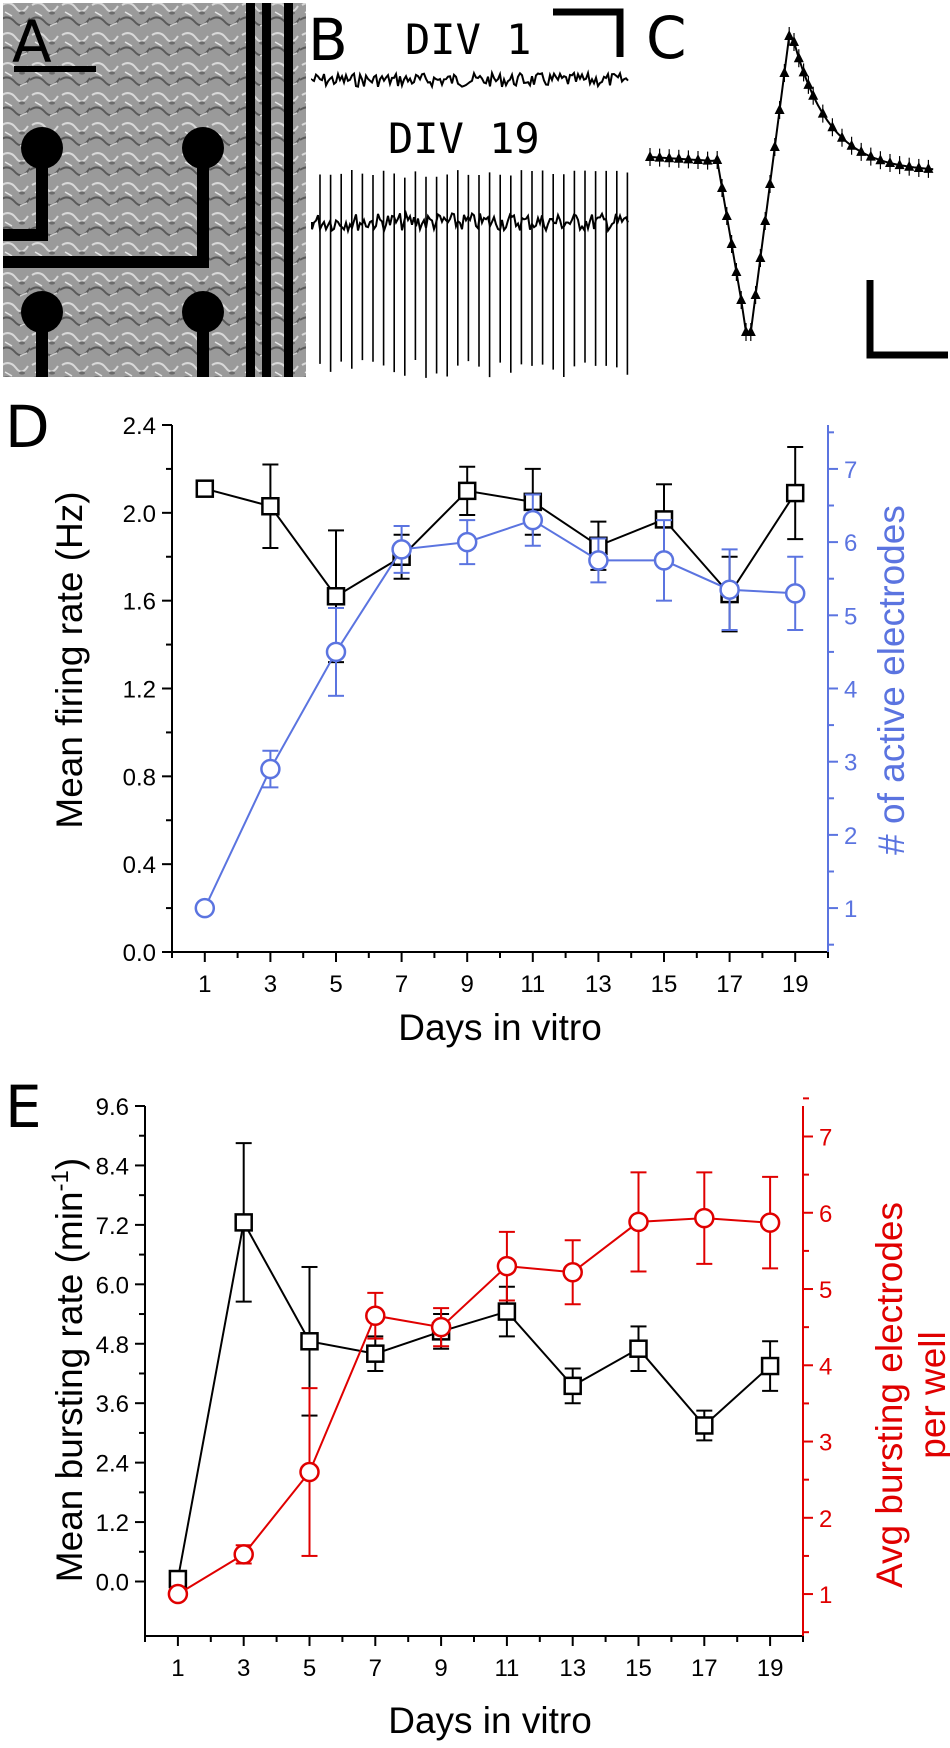 Image resolution: width=950 pixels, height=1748 pixels. I want to click on left-tick-label: 2.4, so click(112, 1464).